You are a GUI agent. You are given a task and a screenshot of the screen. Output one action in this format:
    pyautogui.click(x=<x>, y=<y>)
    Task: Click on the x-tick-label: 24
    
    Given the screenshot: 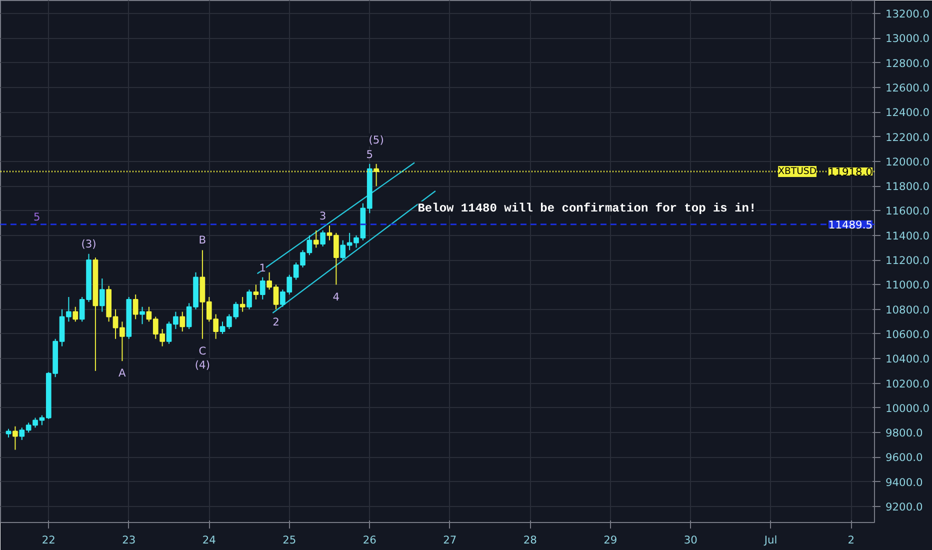 What is the action you would take?
    pyautogui.click(x=209, y=540)
    